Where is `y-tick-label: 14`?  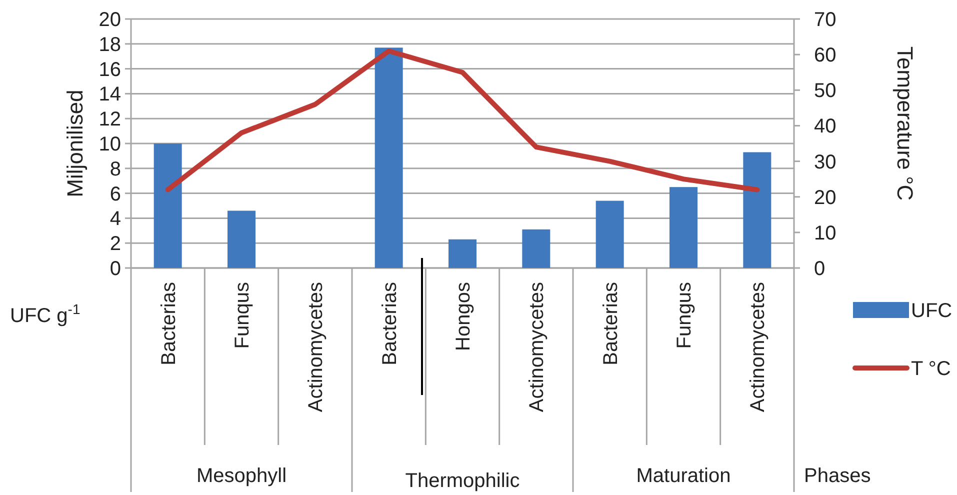
y-tick-label: 14 is located at coordinates (109, 95).